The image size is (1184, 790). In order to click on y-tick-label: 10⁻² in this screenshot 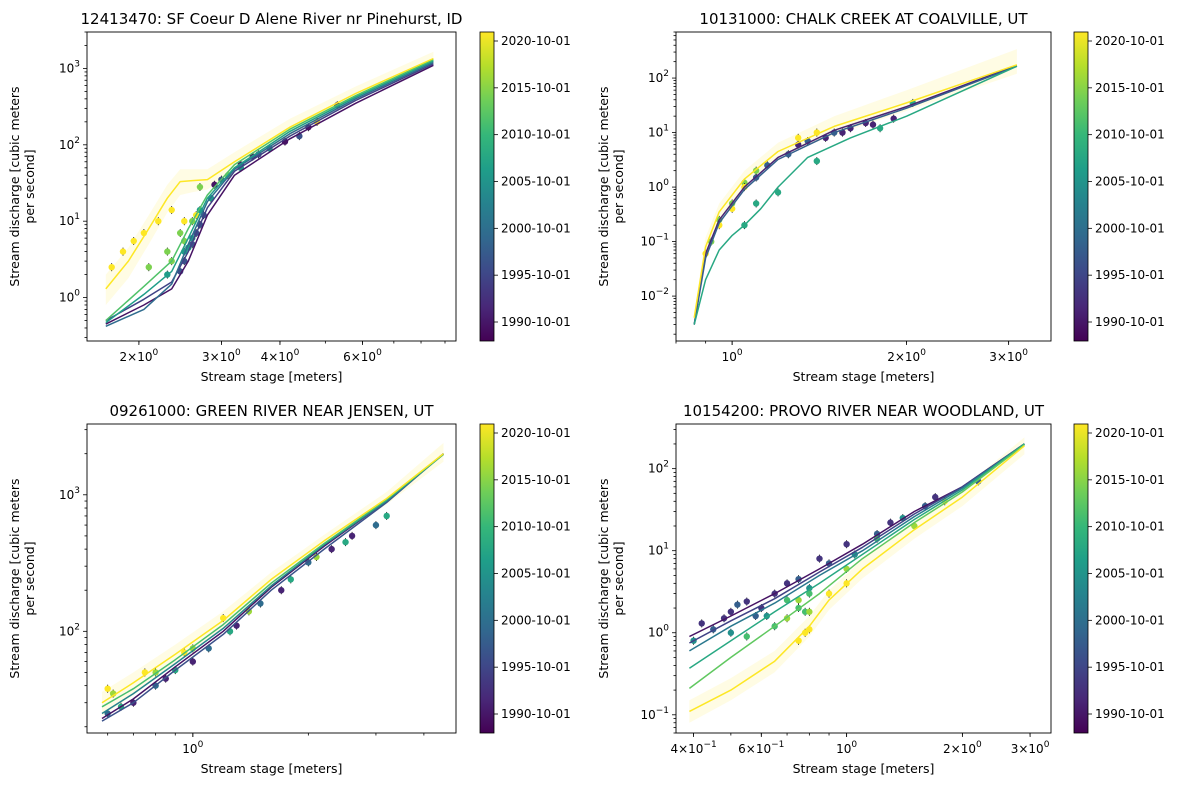, I will do `click(654, 295)`.